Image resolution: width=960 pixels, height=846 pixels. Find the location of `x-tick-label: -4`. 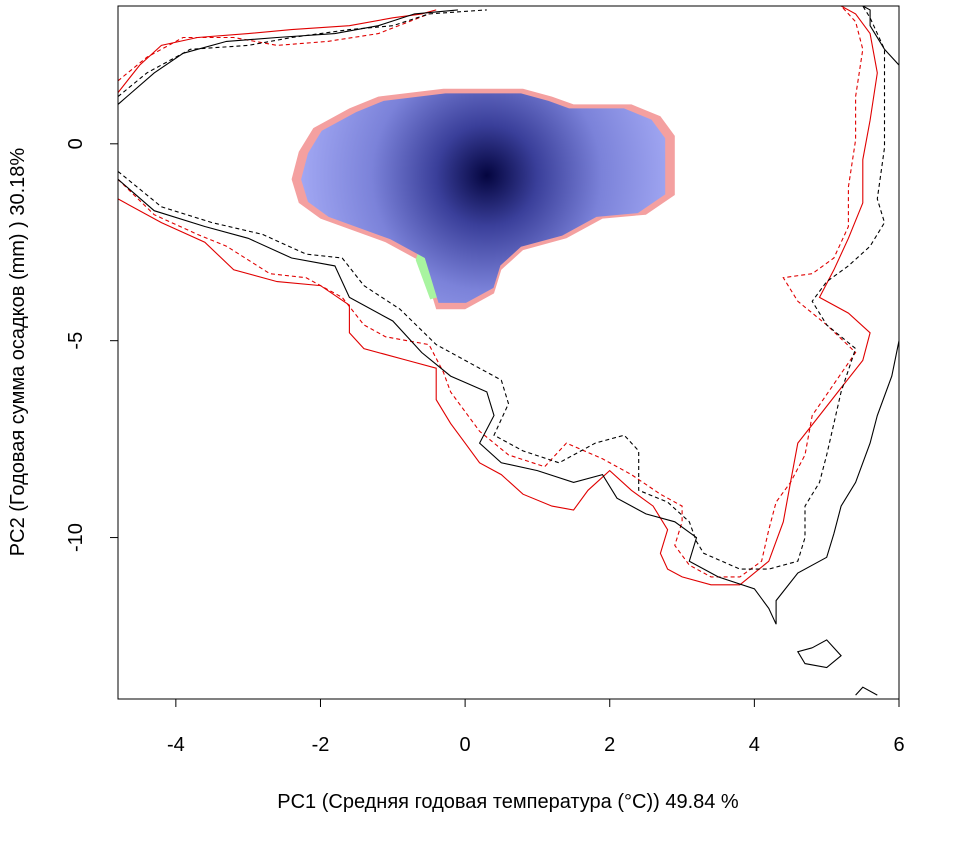

x-tick-label: -4 is located at coordinates (176, 745).